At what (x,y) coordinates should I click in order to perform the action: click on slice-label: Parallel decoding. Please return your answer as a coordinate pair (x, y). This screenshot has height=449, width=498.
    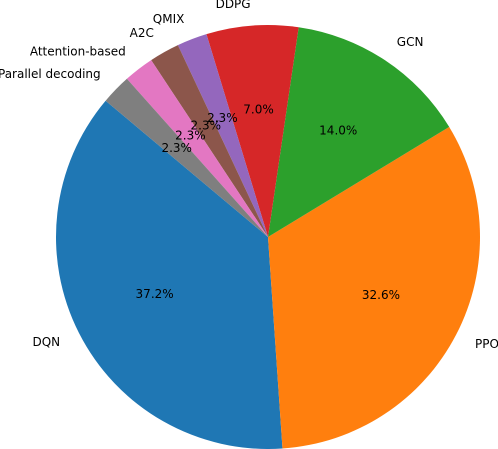
    Looking at the image, I should click on (50, 74).